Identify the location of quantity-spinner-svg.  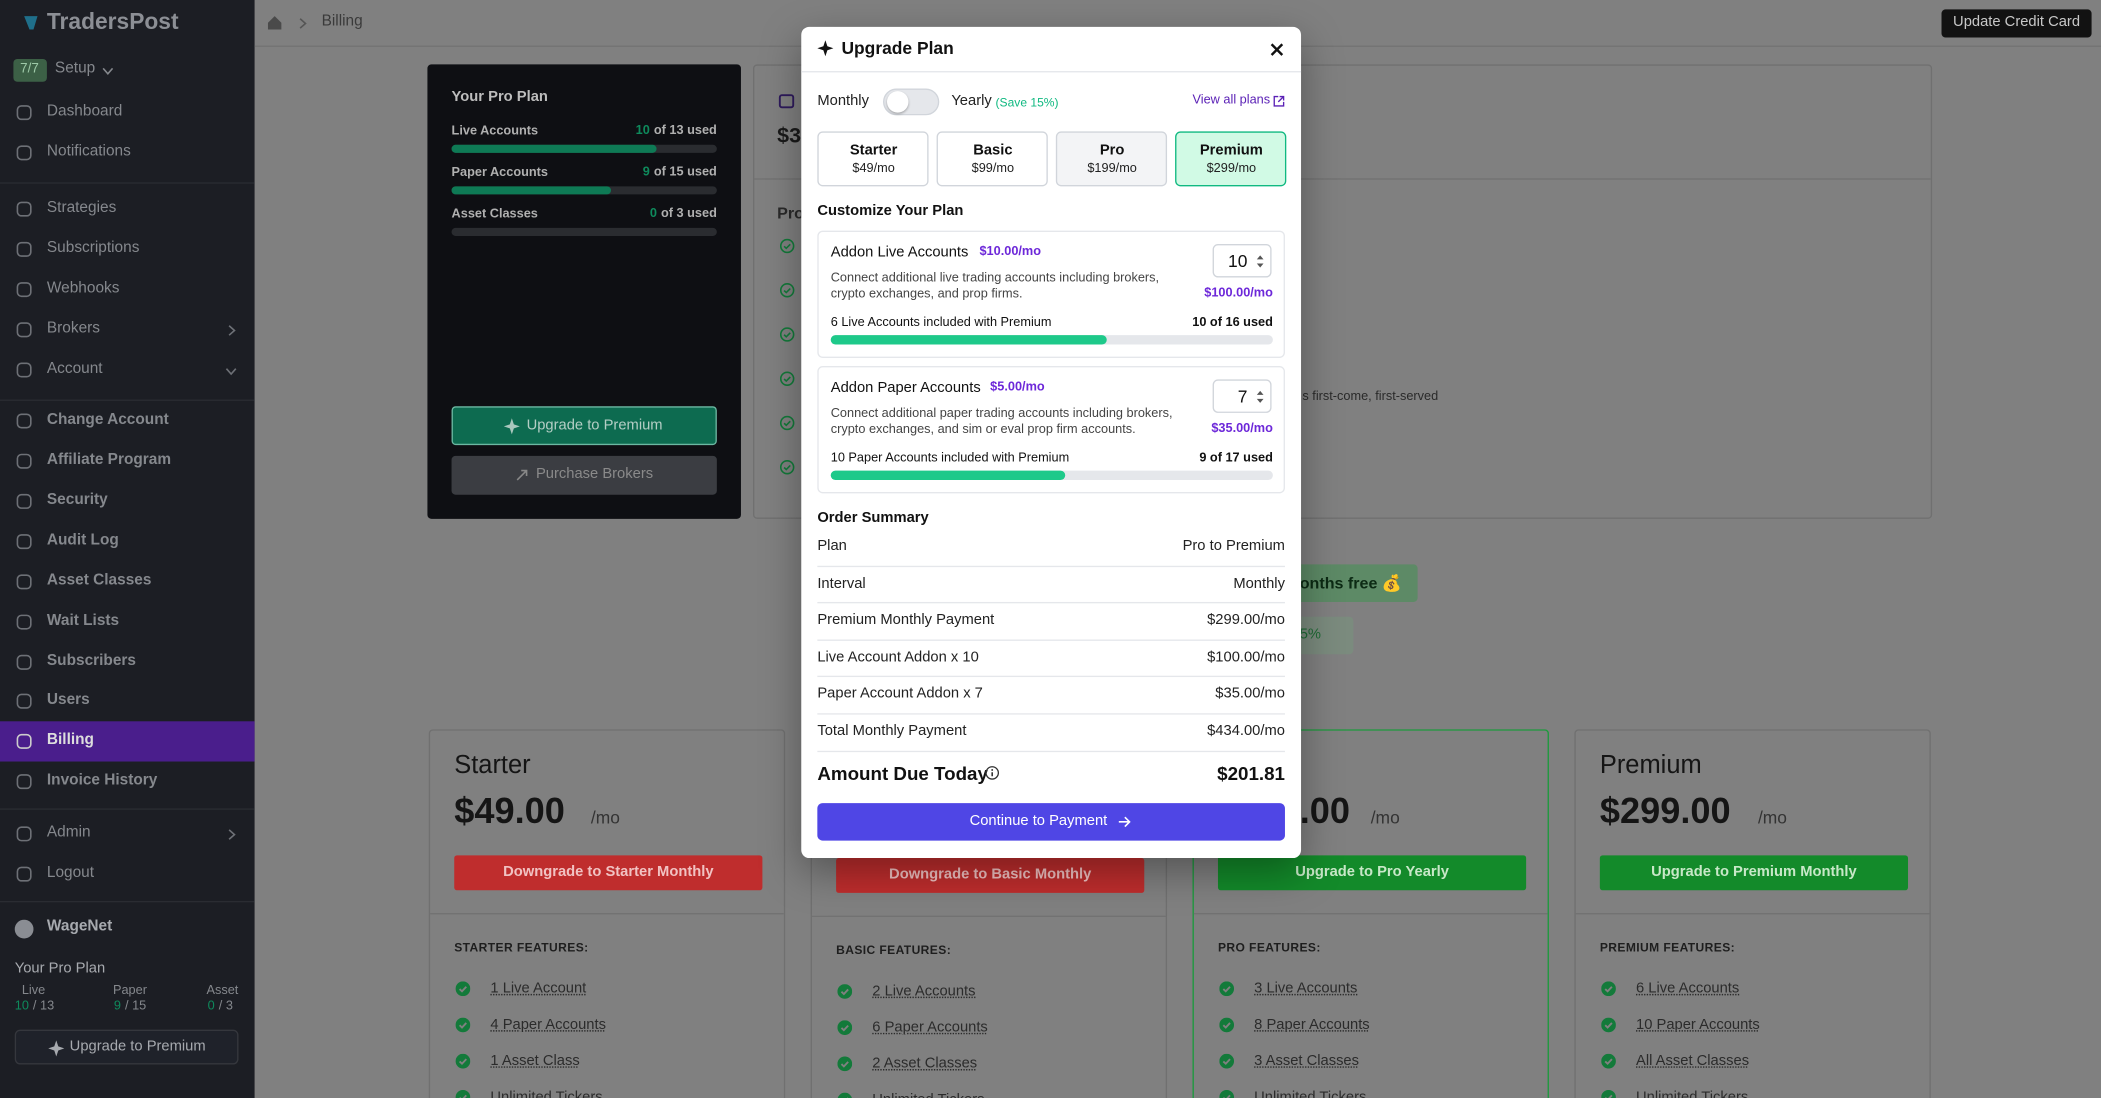
(1260, 396).